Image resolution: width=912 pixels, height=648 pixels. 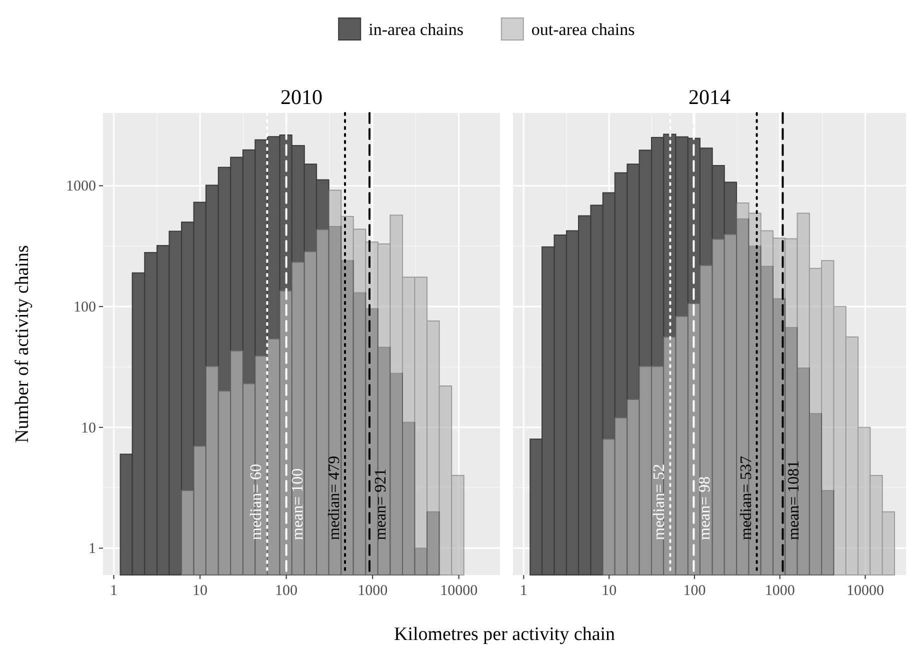 I want to click on x-axis-title: Kilometres per activity chain, so click(x=505, y=634).